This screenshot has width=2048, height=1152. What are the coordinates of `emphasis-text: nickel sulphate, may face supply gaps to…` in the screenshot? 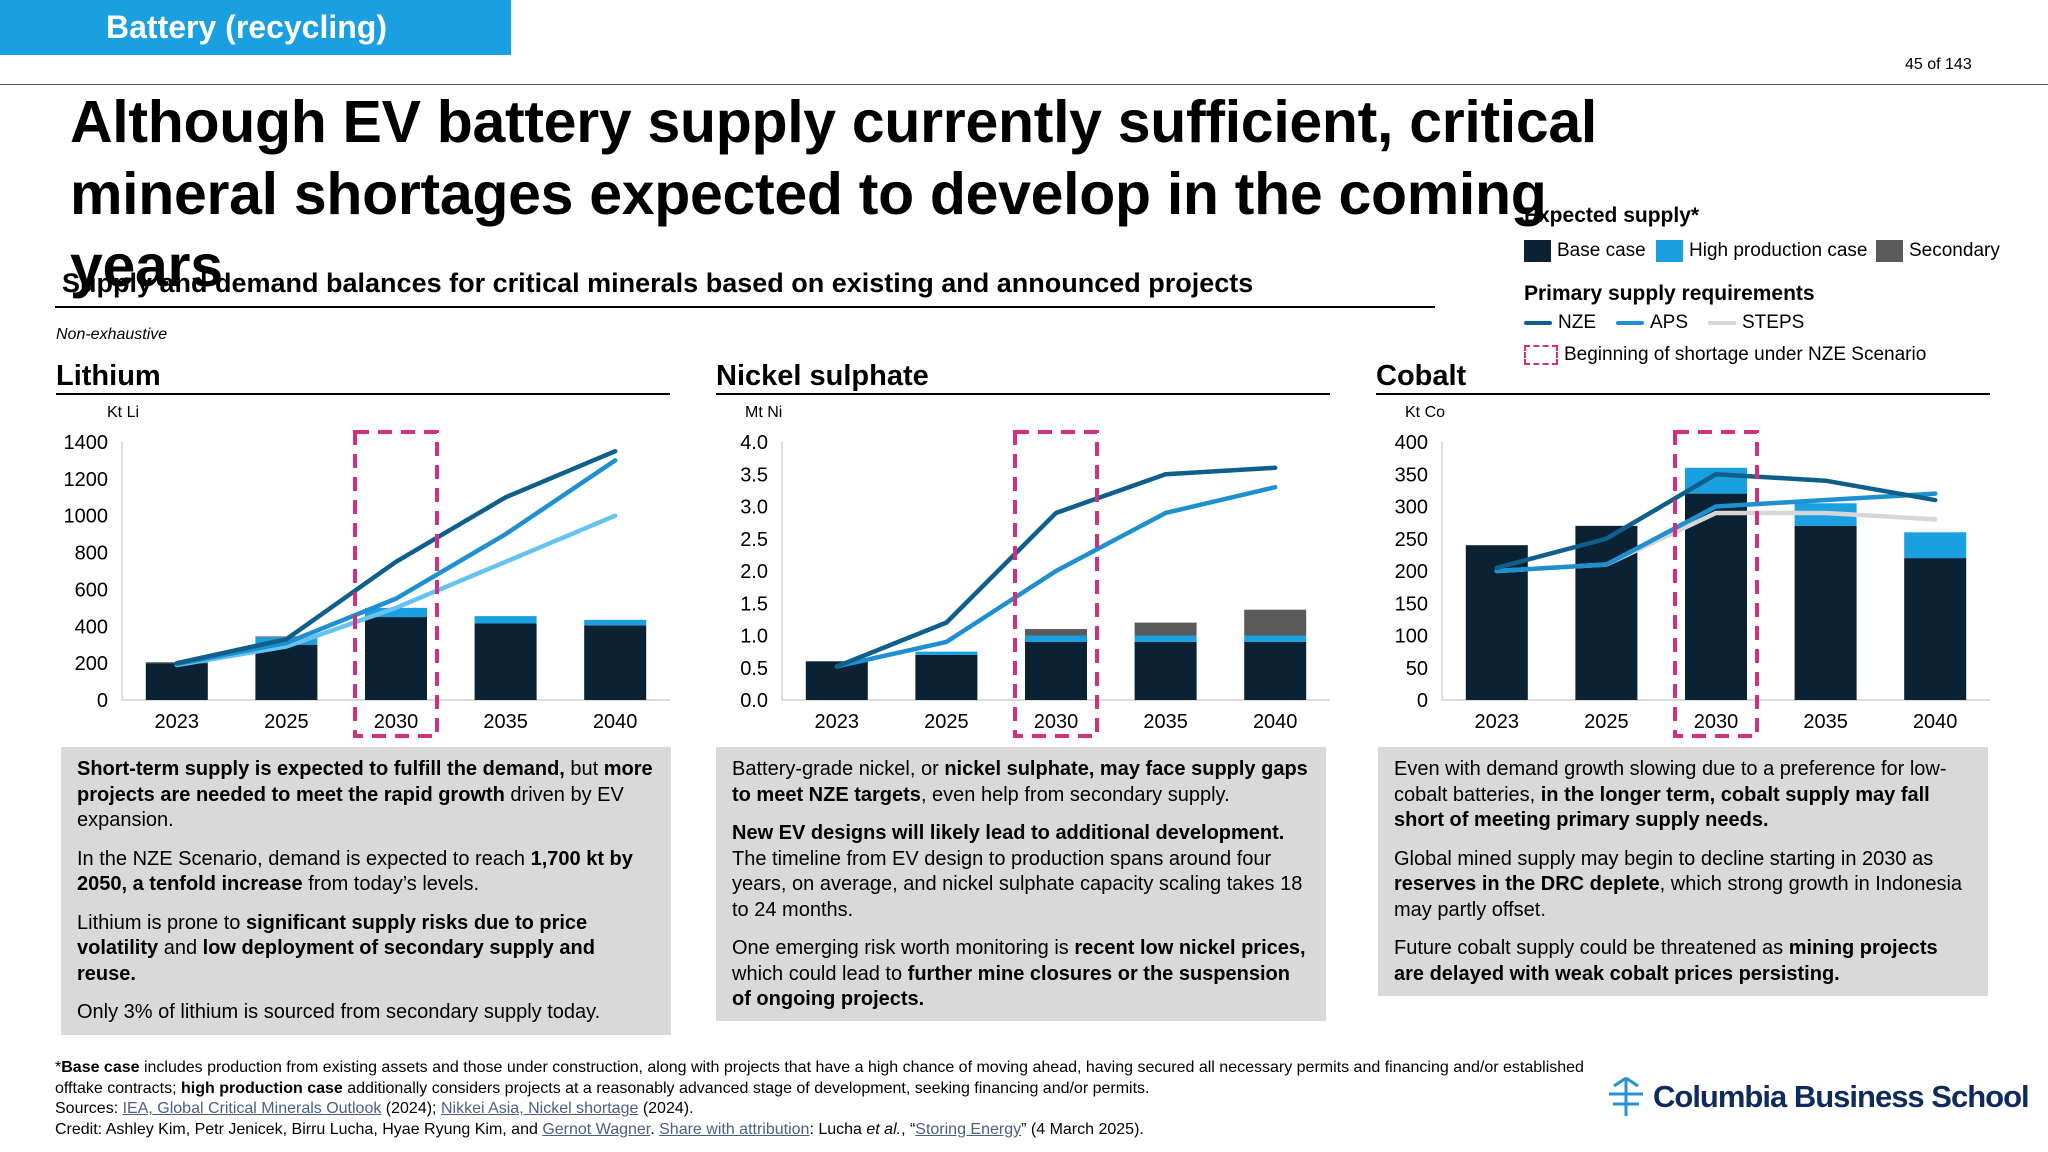 It's located at (1020, 782).